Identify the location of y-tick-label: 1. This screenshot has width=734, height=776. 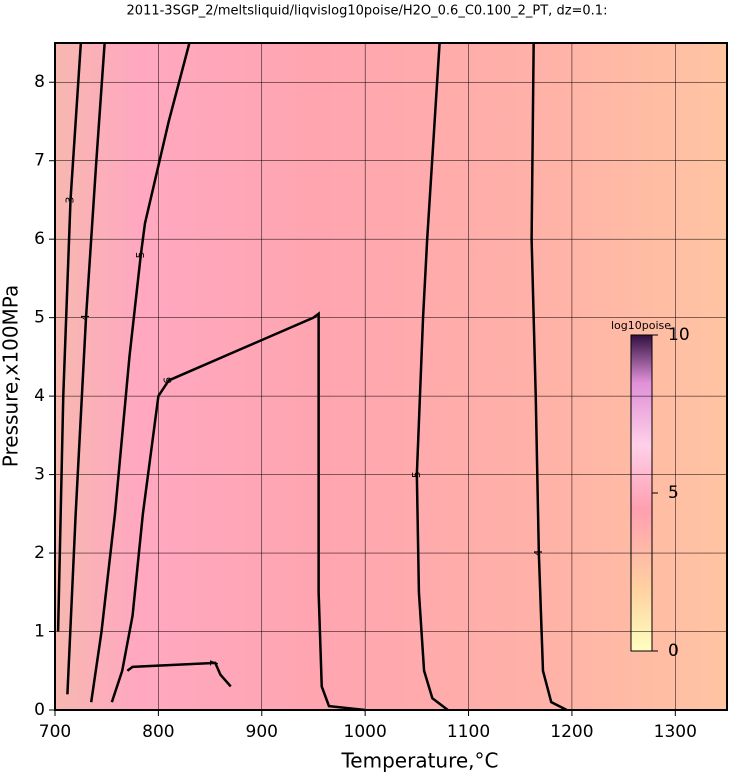
(39, 632).